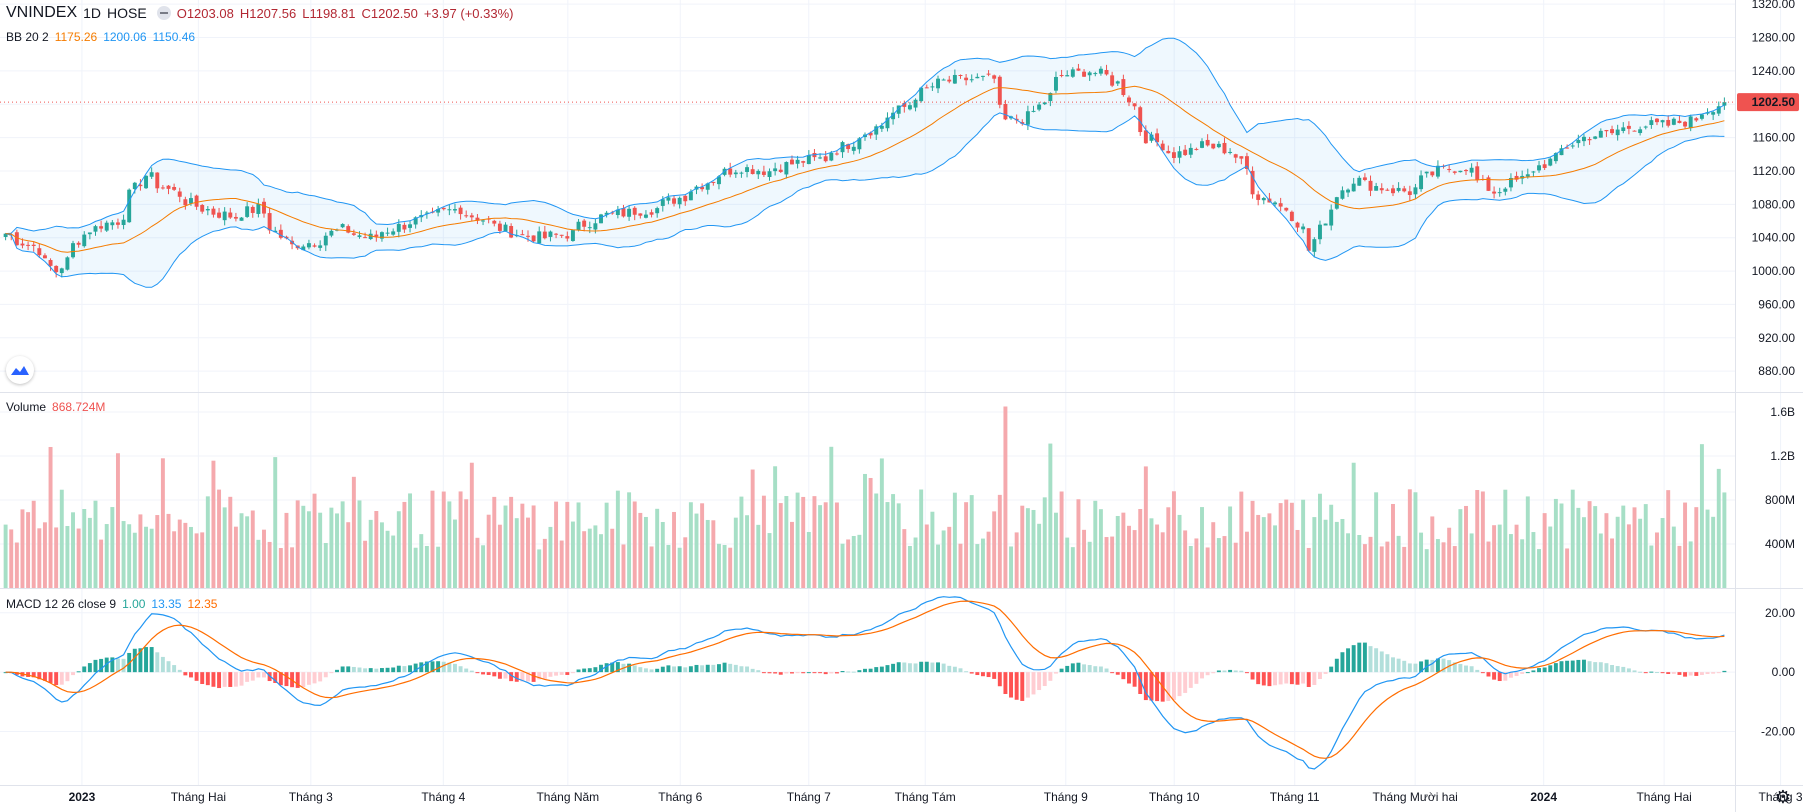 The image size is (1803, 812). Describe the element at coordinates (100, 37) in the screenshot. I see `bb-legend: BB 20 2 1175.26 1200.06 1150.46` at that location.